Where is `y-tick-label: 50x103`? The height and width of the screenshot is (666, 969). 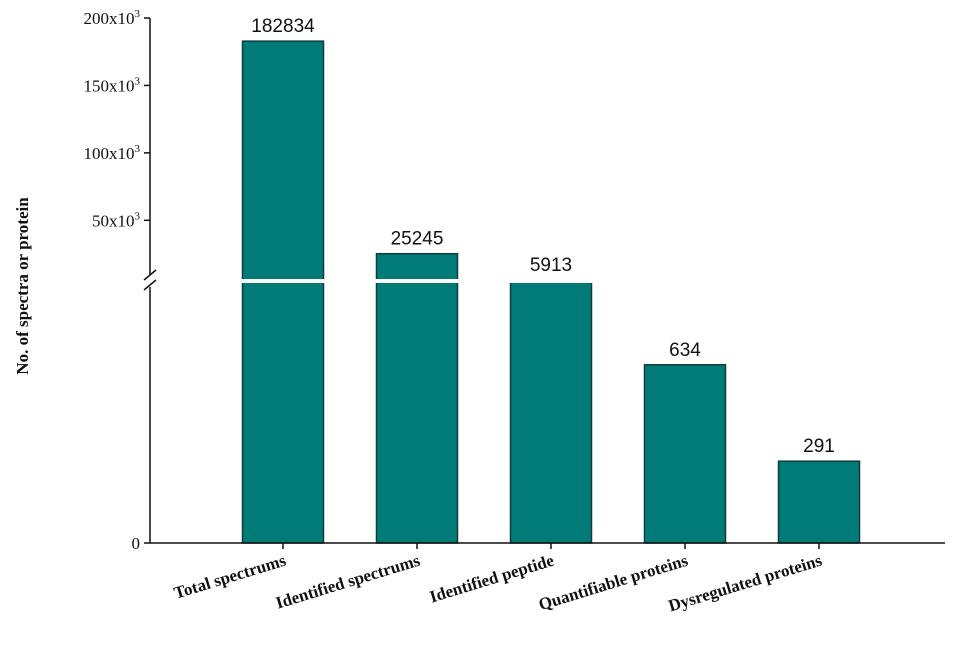
y-tick-label: 50x103 is located at coordinates (116, 220).